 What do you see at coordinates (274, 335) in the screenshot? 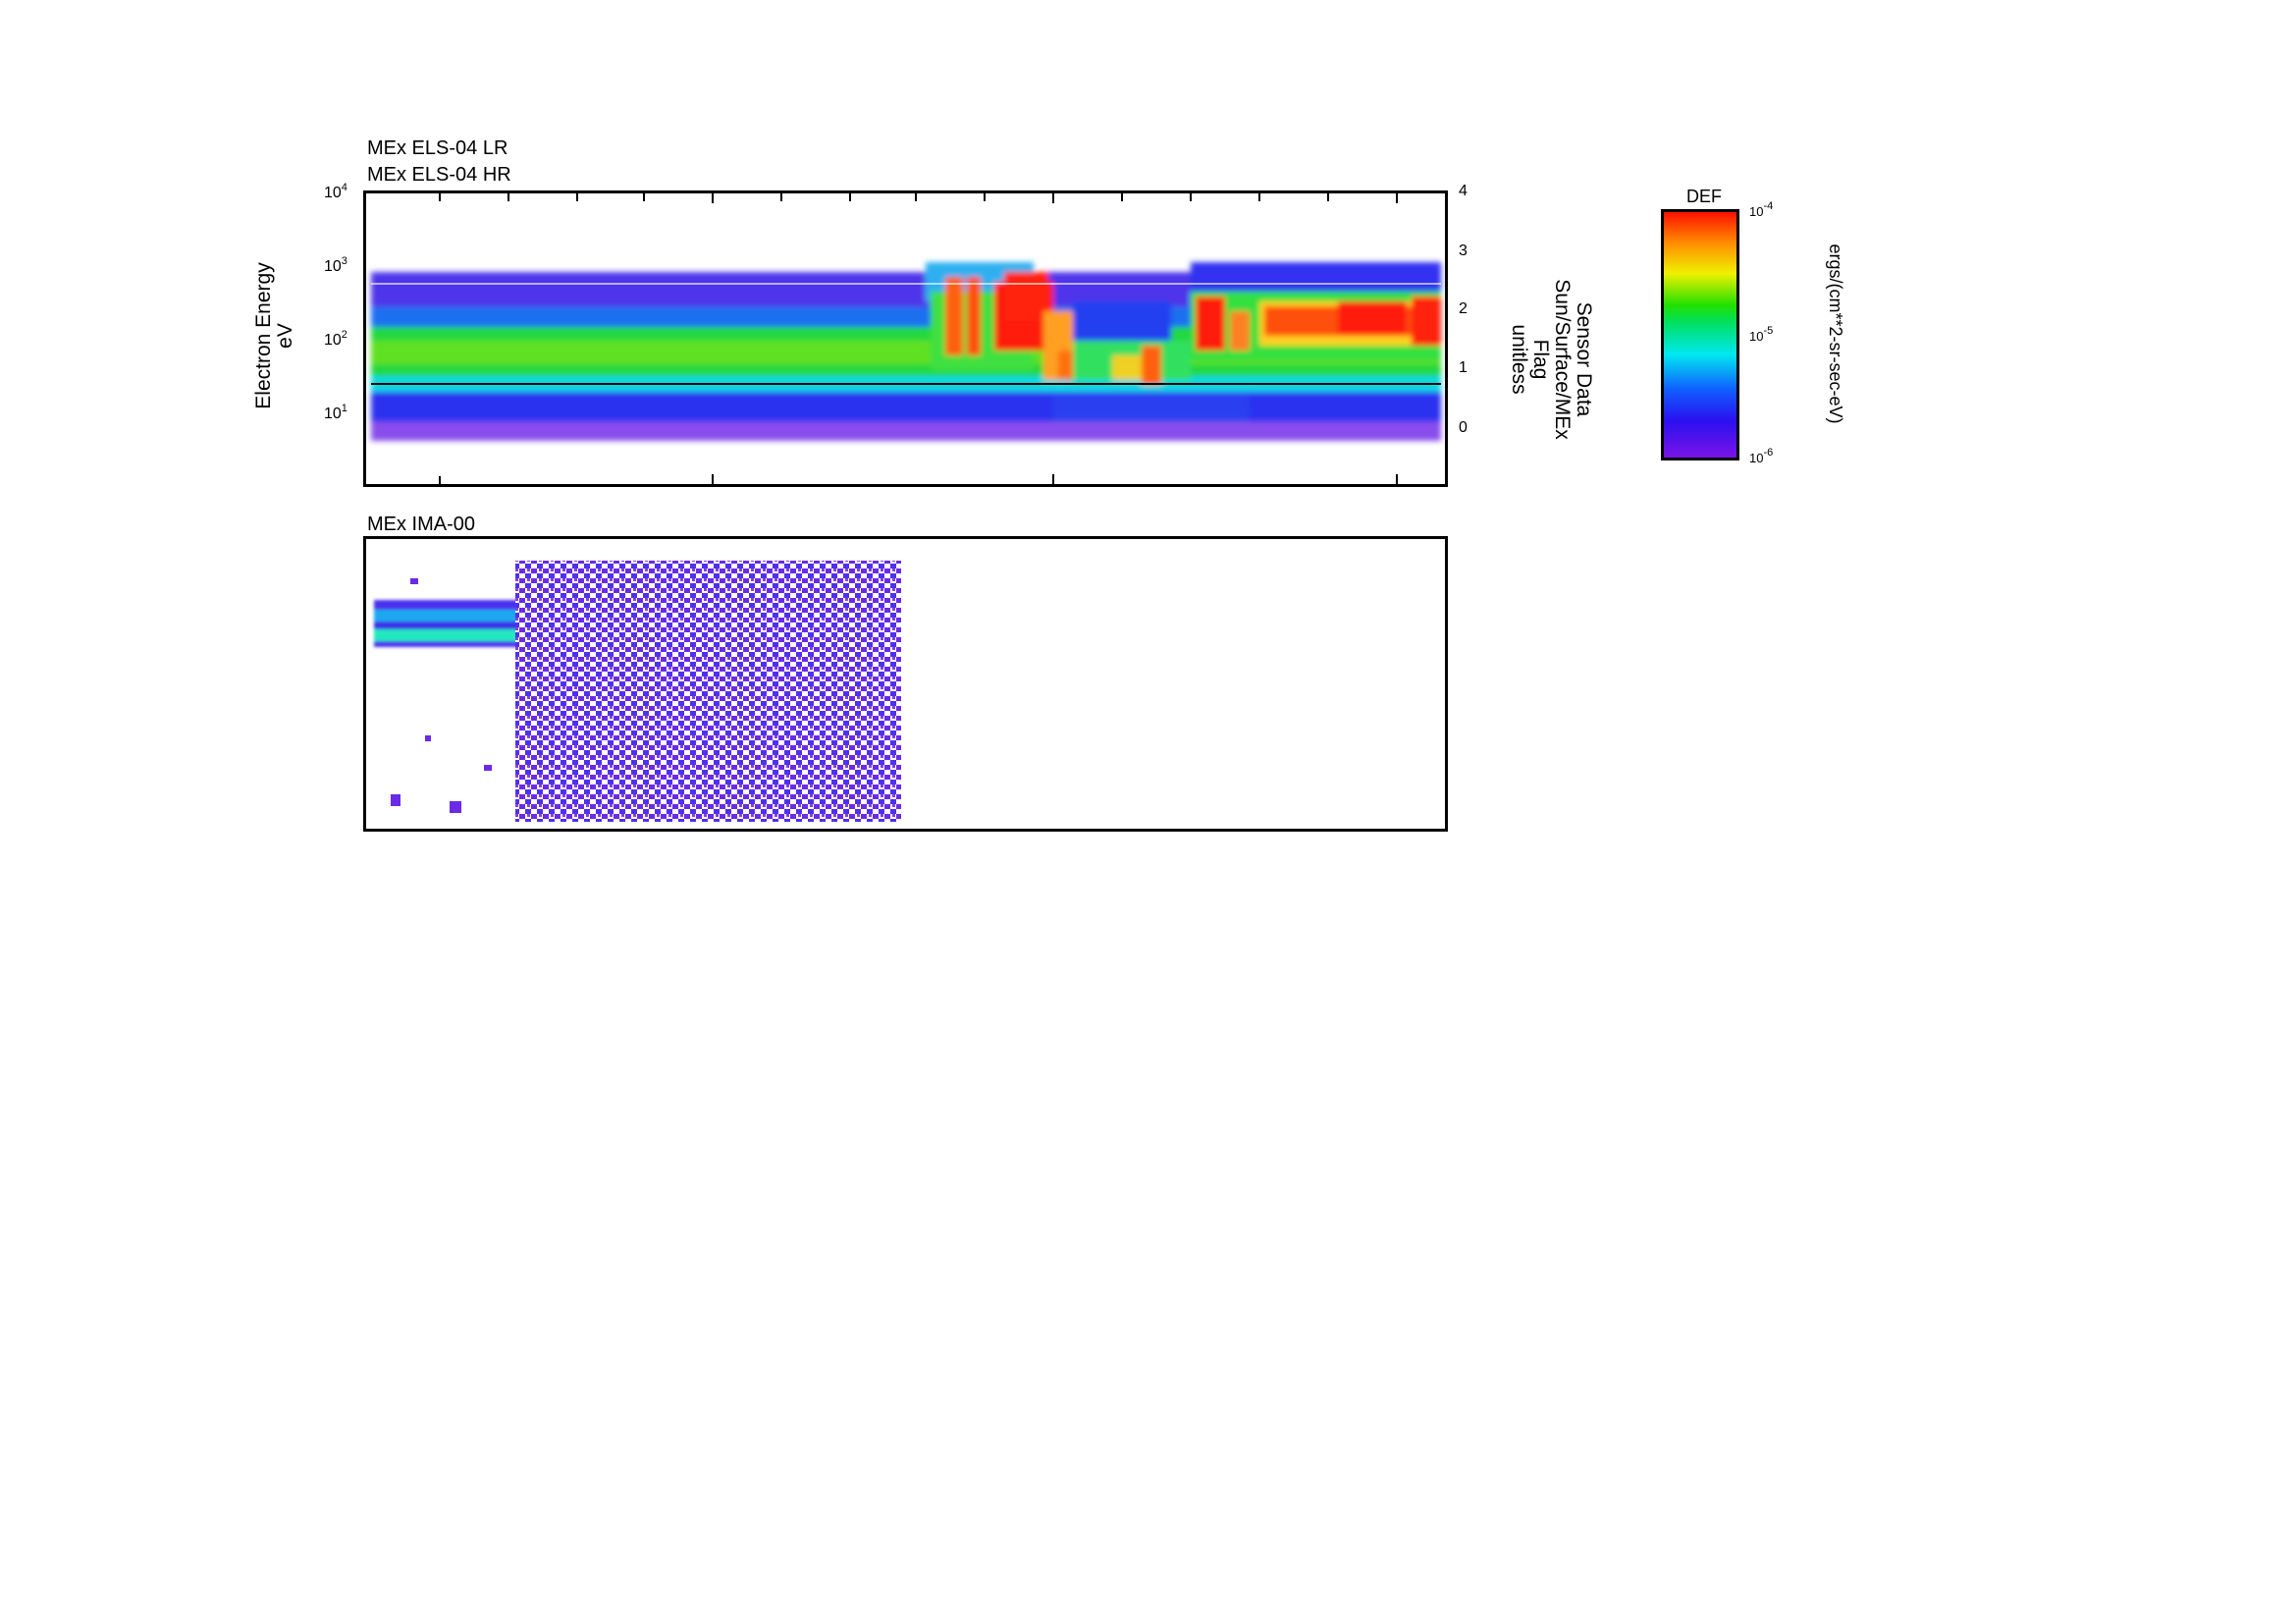
I see `els-yaxis-label: Electron Energy eV` at bounding box center [274, 335].